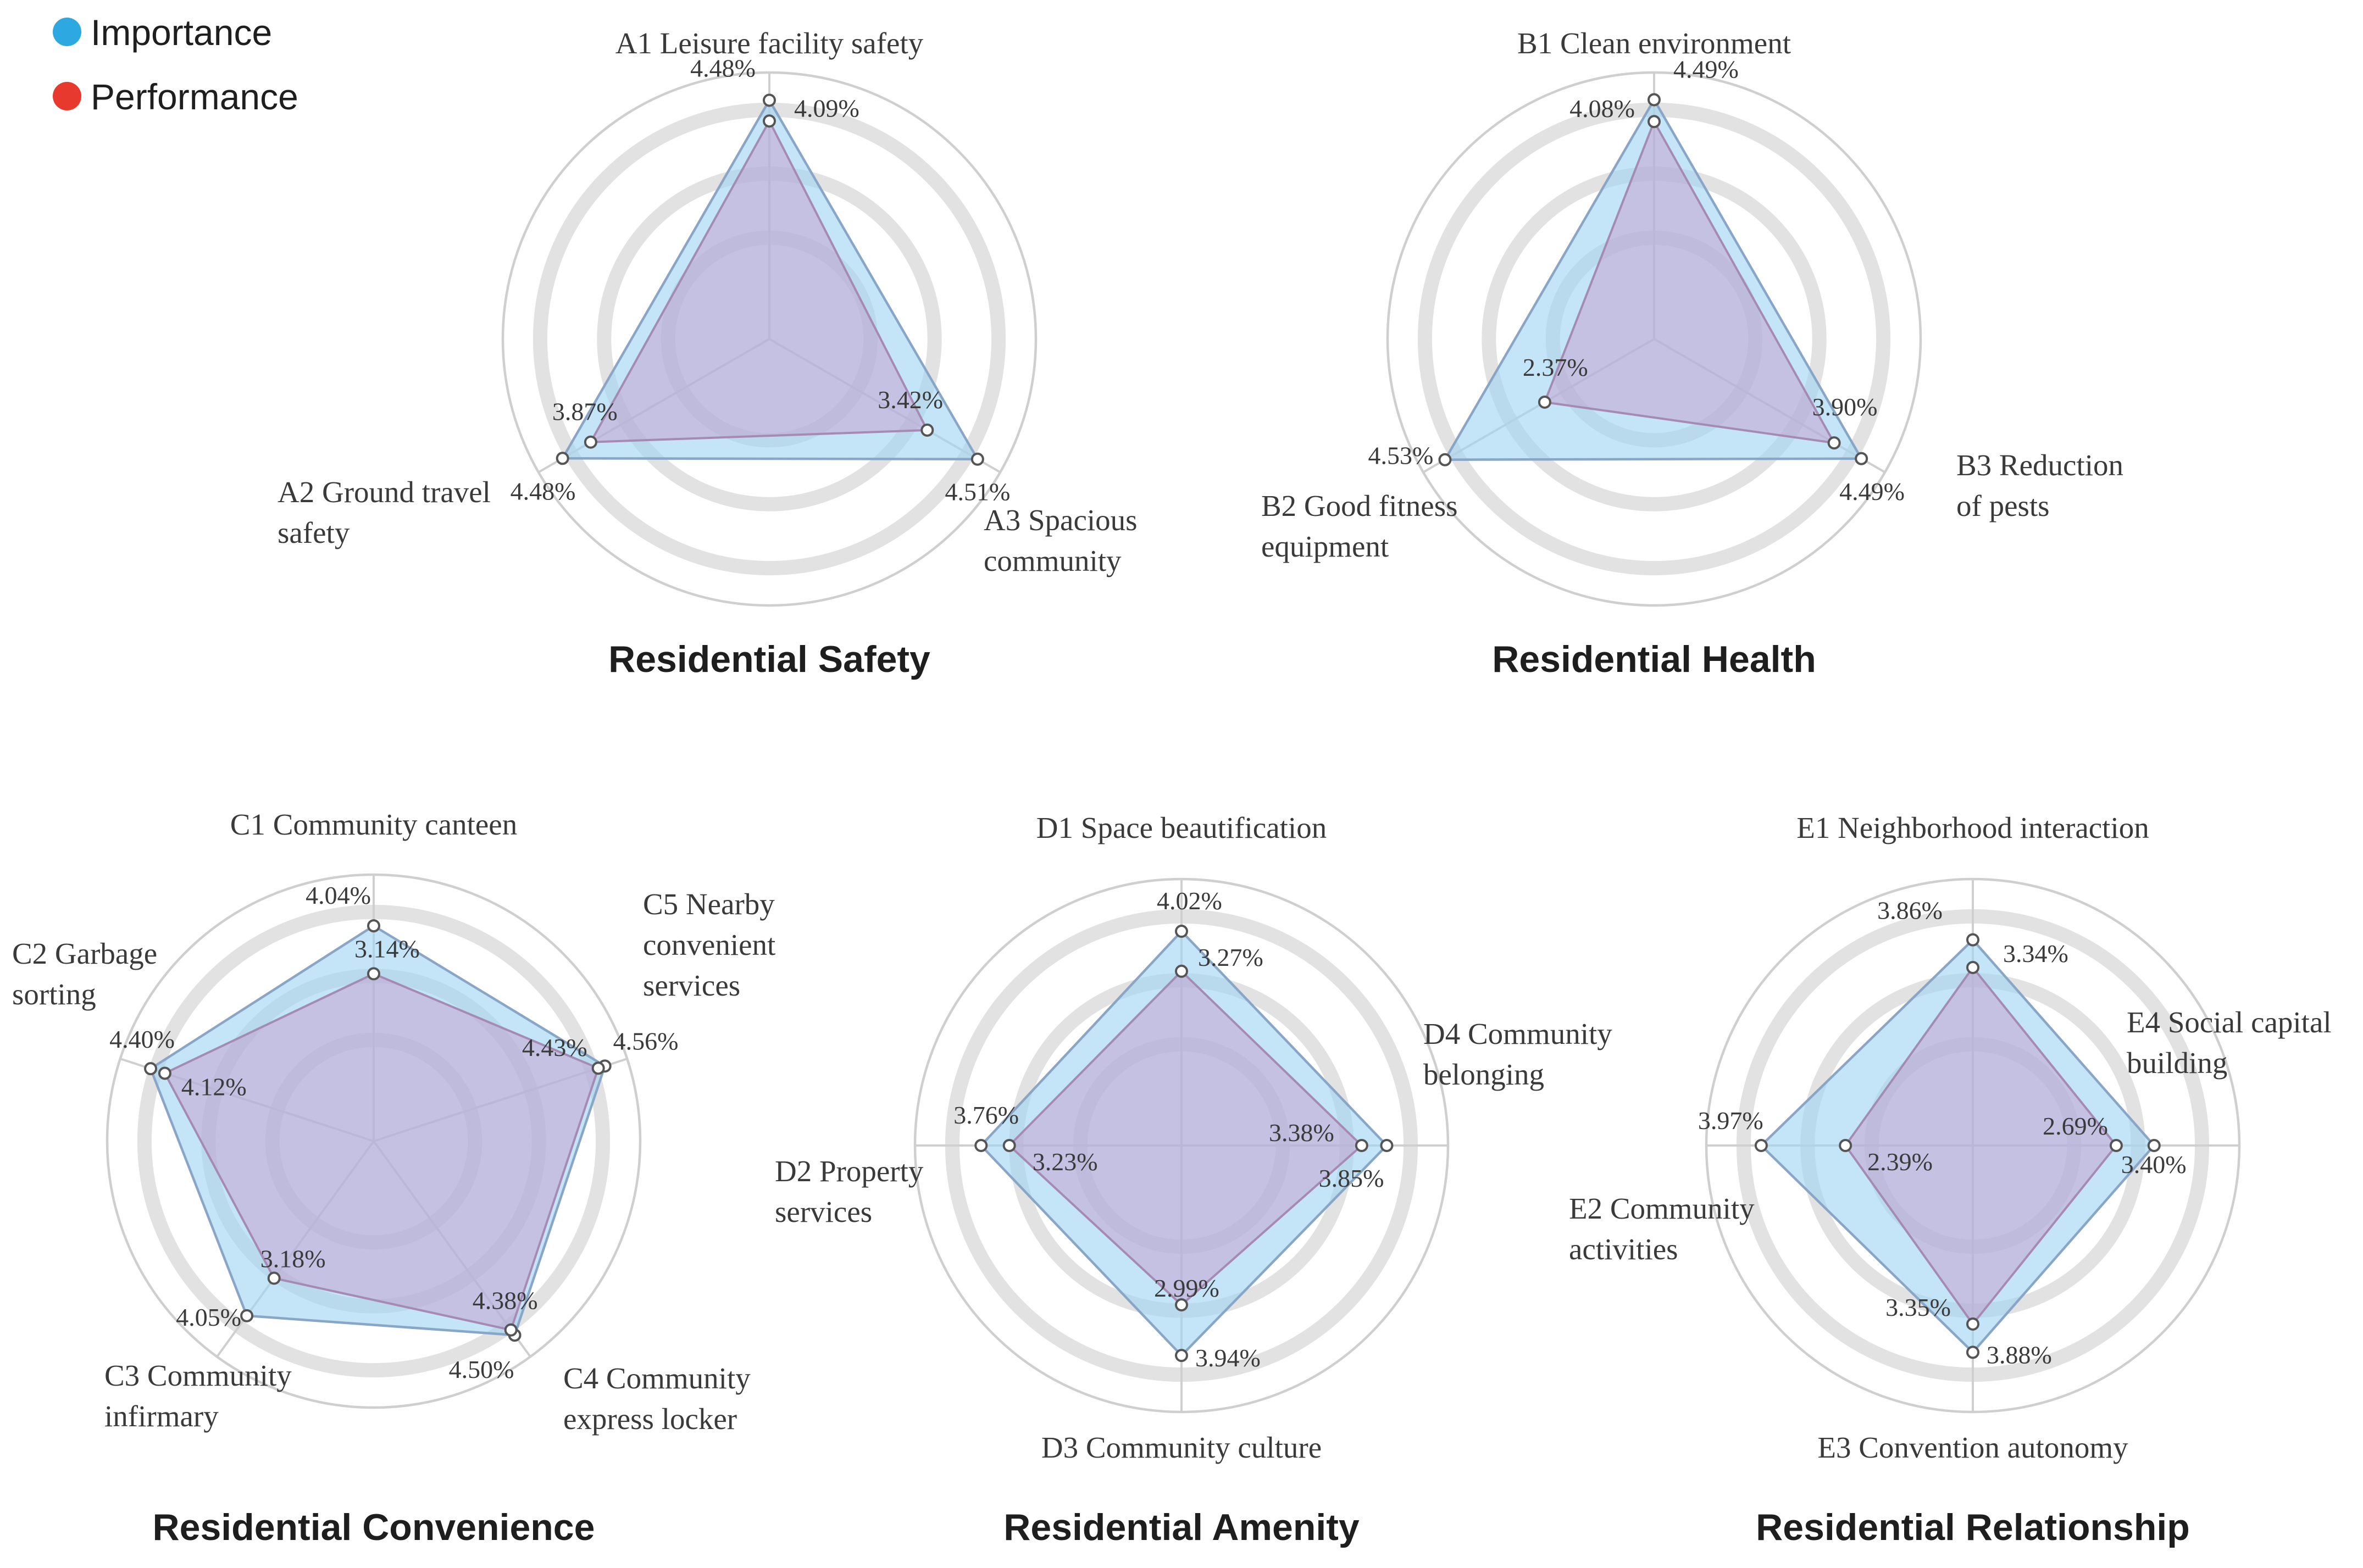 The image size is (2363, 1568). Describe the element at coordinates (585, 412) in the screenshot. I see `value-label-performance: 3.87%` at that location.